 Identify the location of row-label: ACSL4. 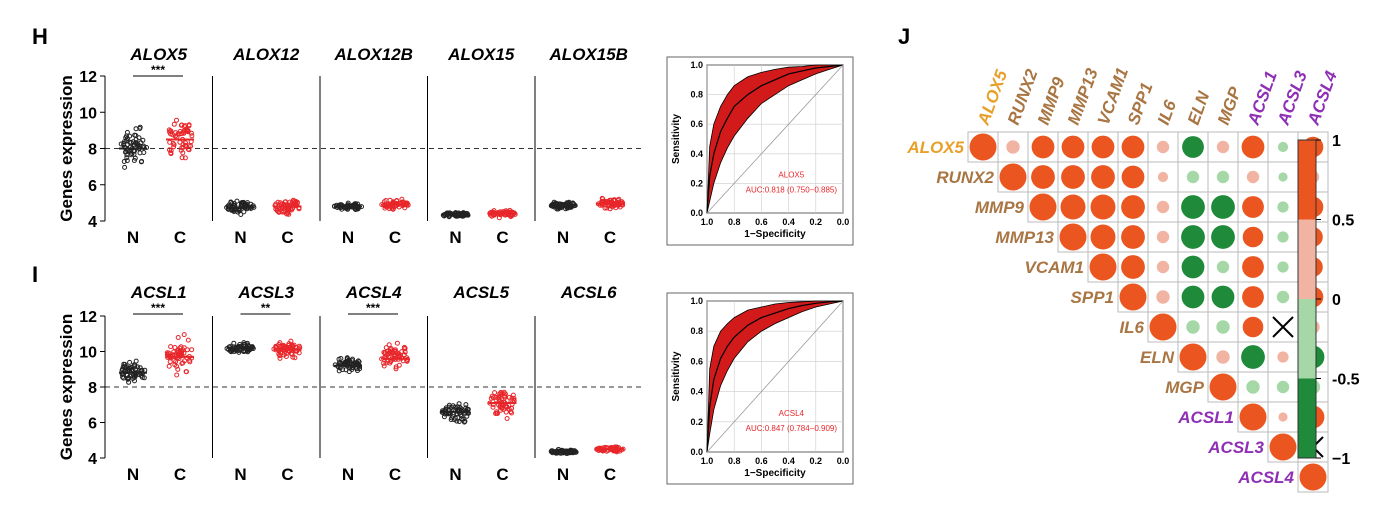
(1265, 477).